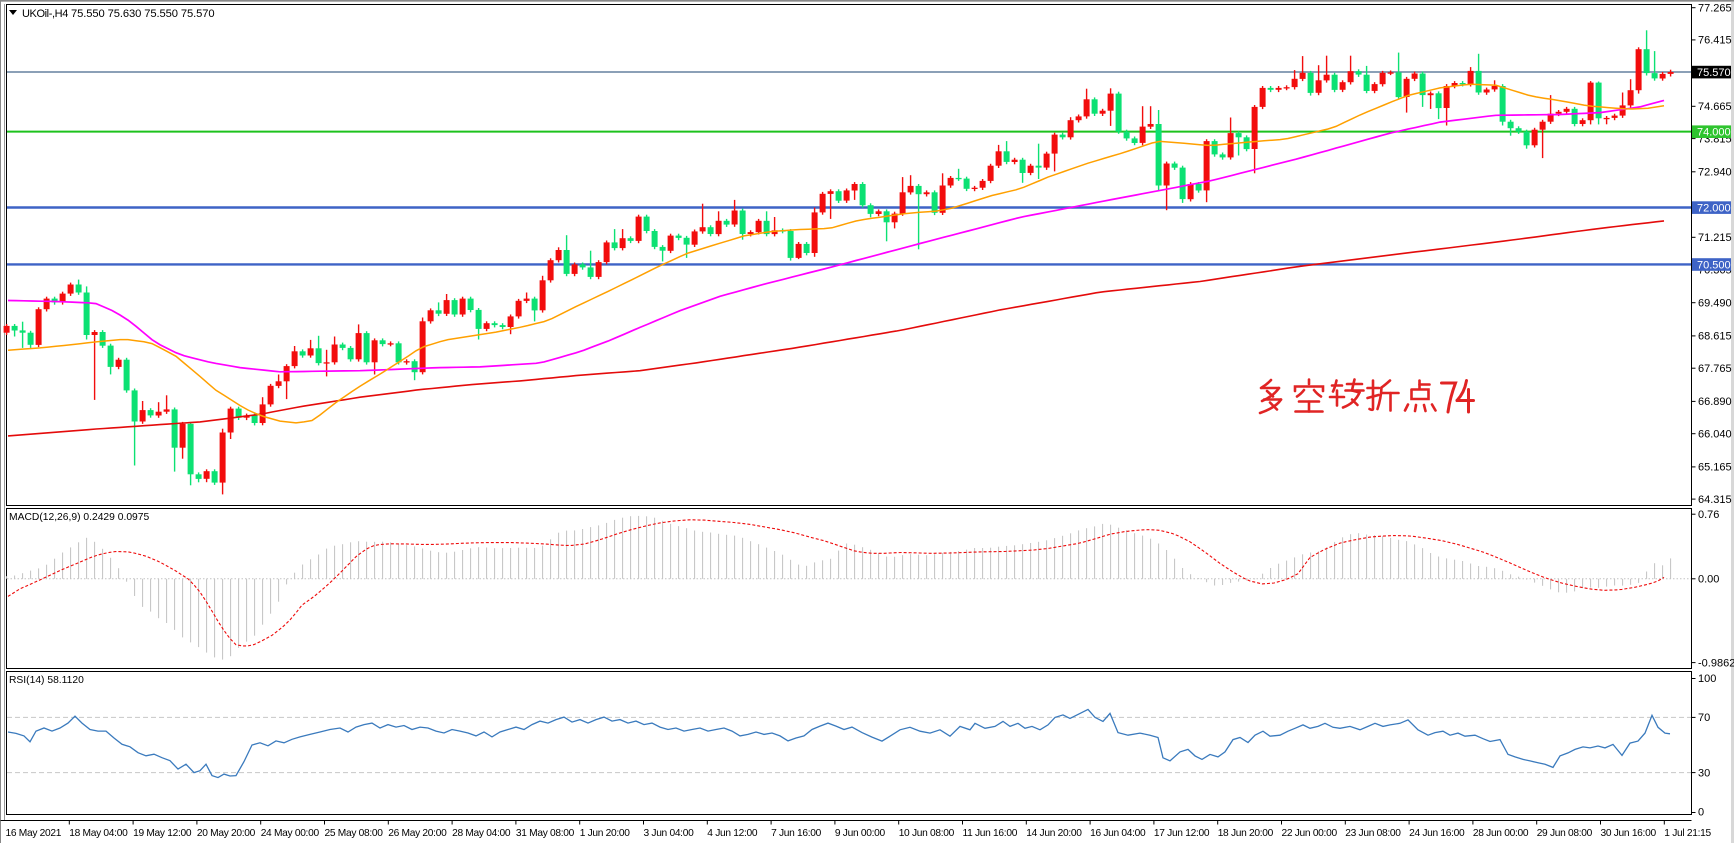  Describe the element at coordinates (1701, 813) in the screenshot. I see `svg-text: 0` at that location.